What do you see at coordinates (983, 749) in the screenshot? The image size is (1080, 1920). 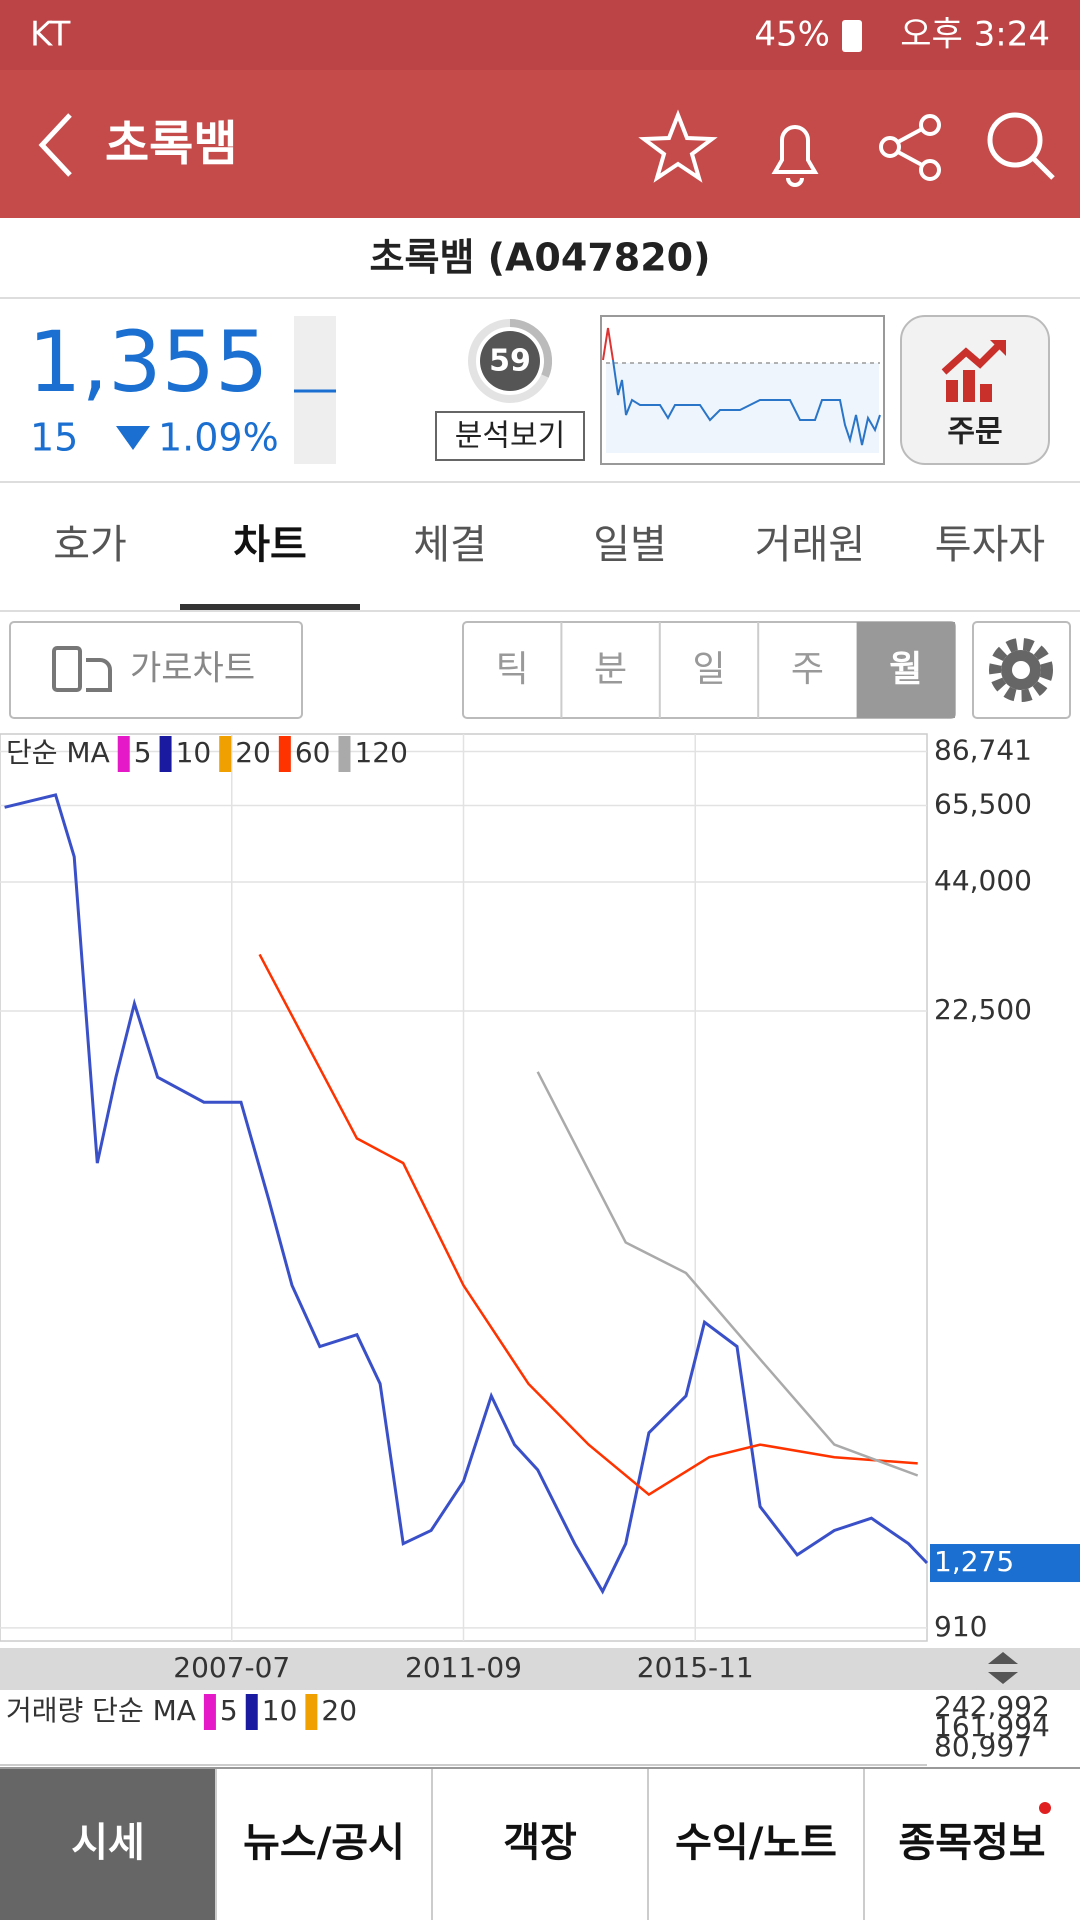 I see `y-tick-label: 86,741` at bounding box center [983, 749].